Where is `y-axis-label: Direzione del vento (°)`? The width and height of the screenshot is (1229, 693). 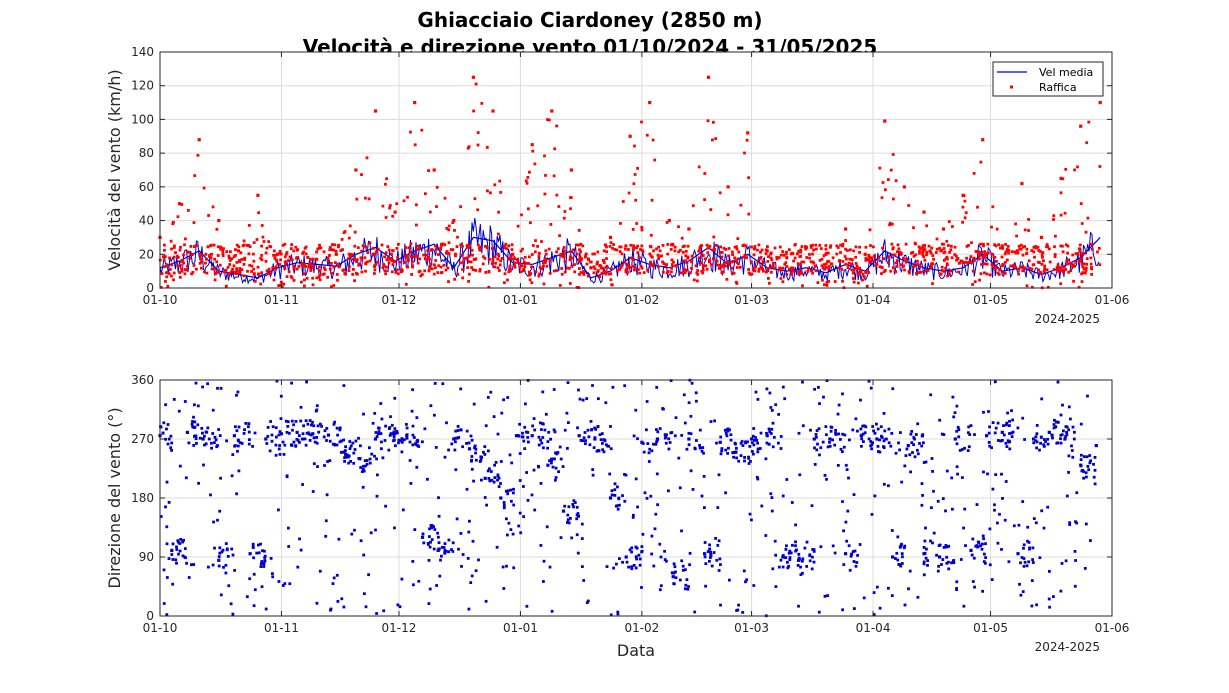 y-axis-label: Direzione del vento (°) is located at coordinates (114, 497).